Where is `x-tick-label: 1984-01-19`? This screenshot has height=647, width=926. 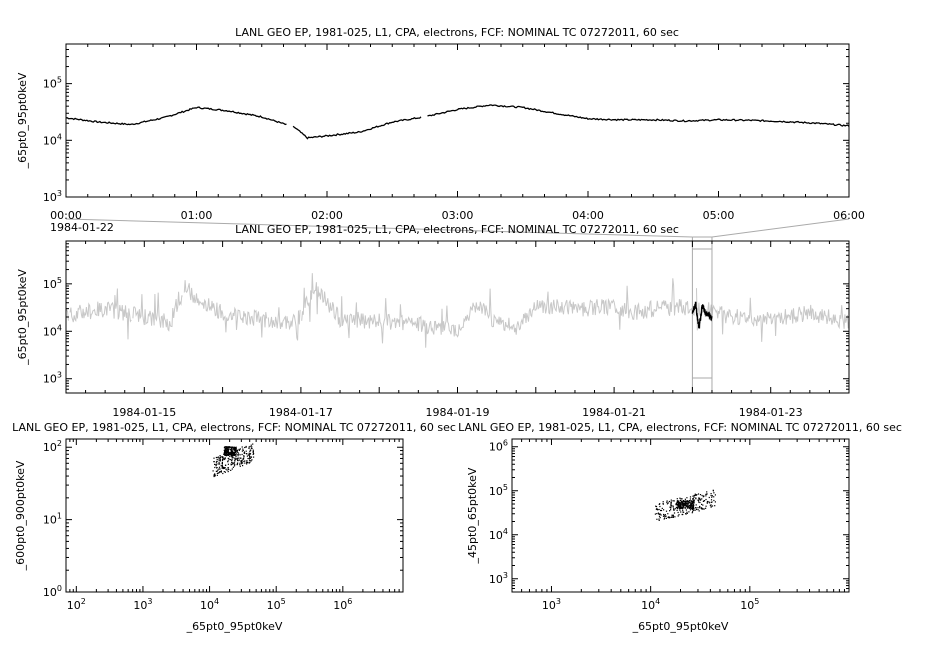
x-tick-label: 1984-01-19 is located at coordinates (458, 412).